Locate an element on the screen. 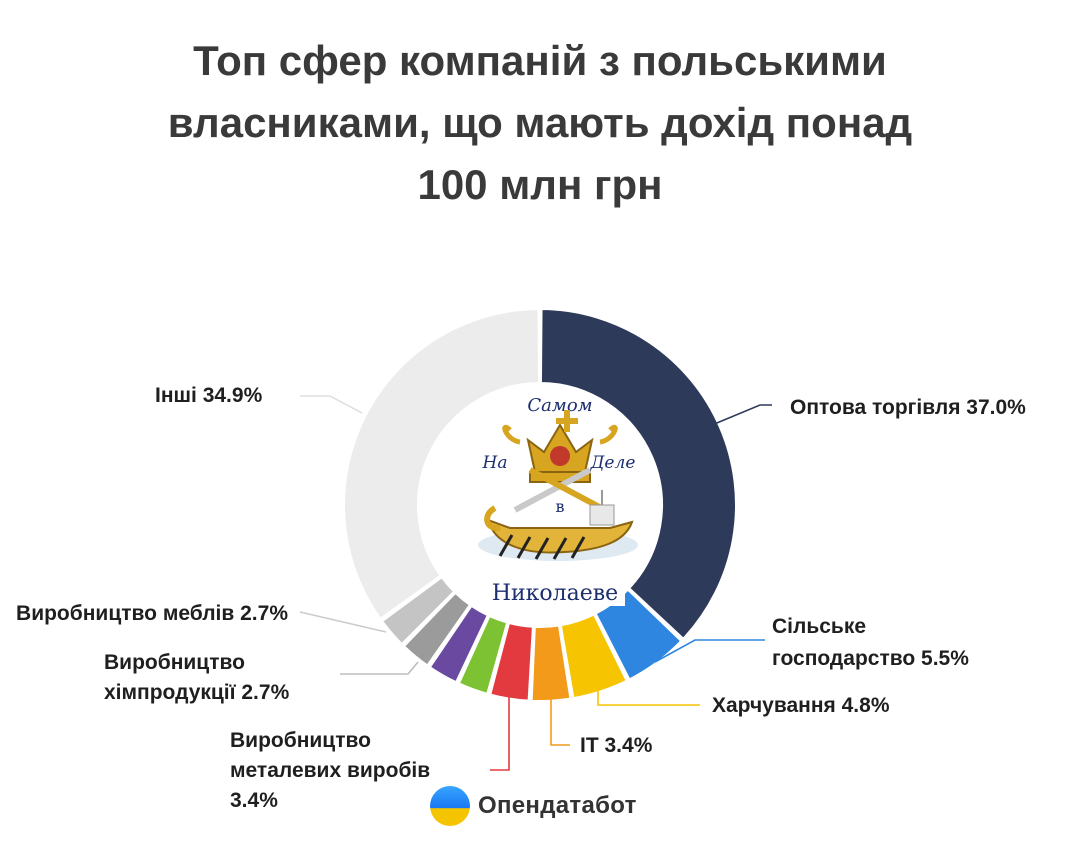 The height and width of the screenshot is (846, 1080). label-wholesale: Оптова торгівля 37.0% is located at coordinates (908, 407).